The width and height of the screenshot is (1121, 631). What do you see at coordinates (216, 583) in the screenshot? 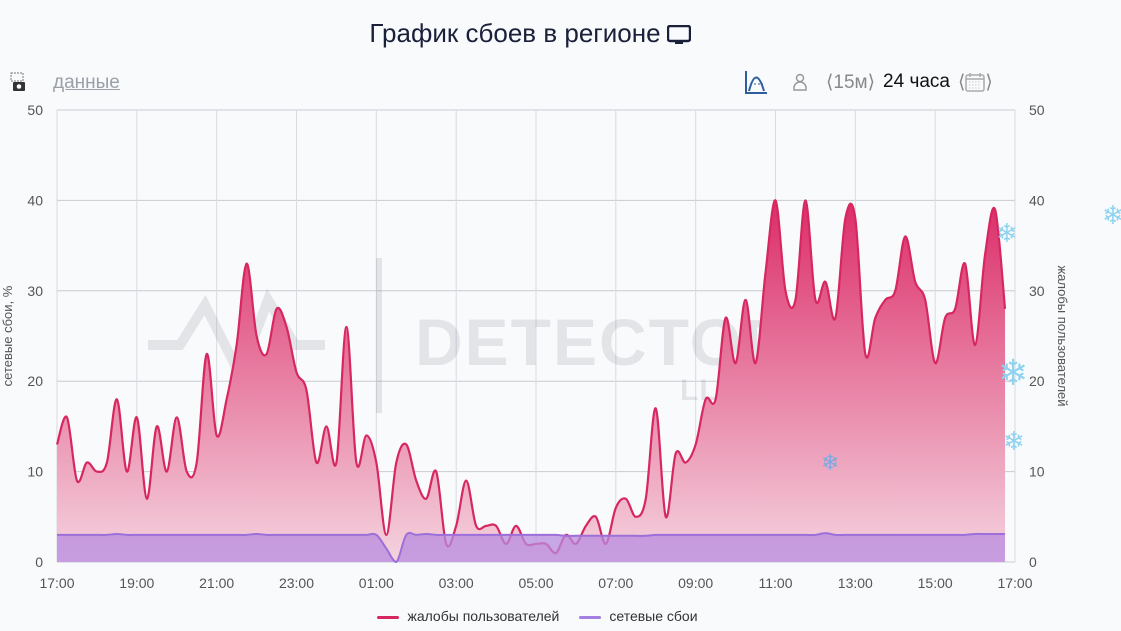
I see `x-tick-label: 21:00` at bounding box center [216, 583].